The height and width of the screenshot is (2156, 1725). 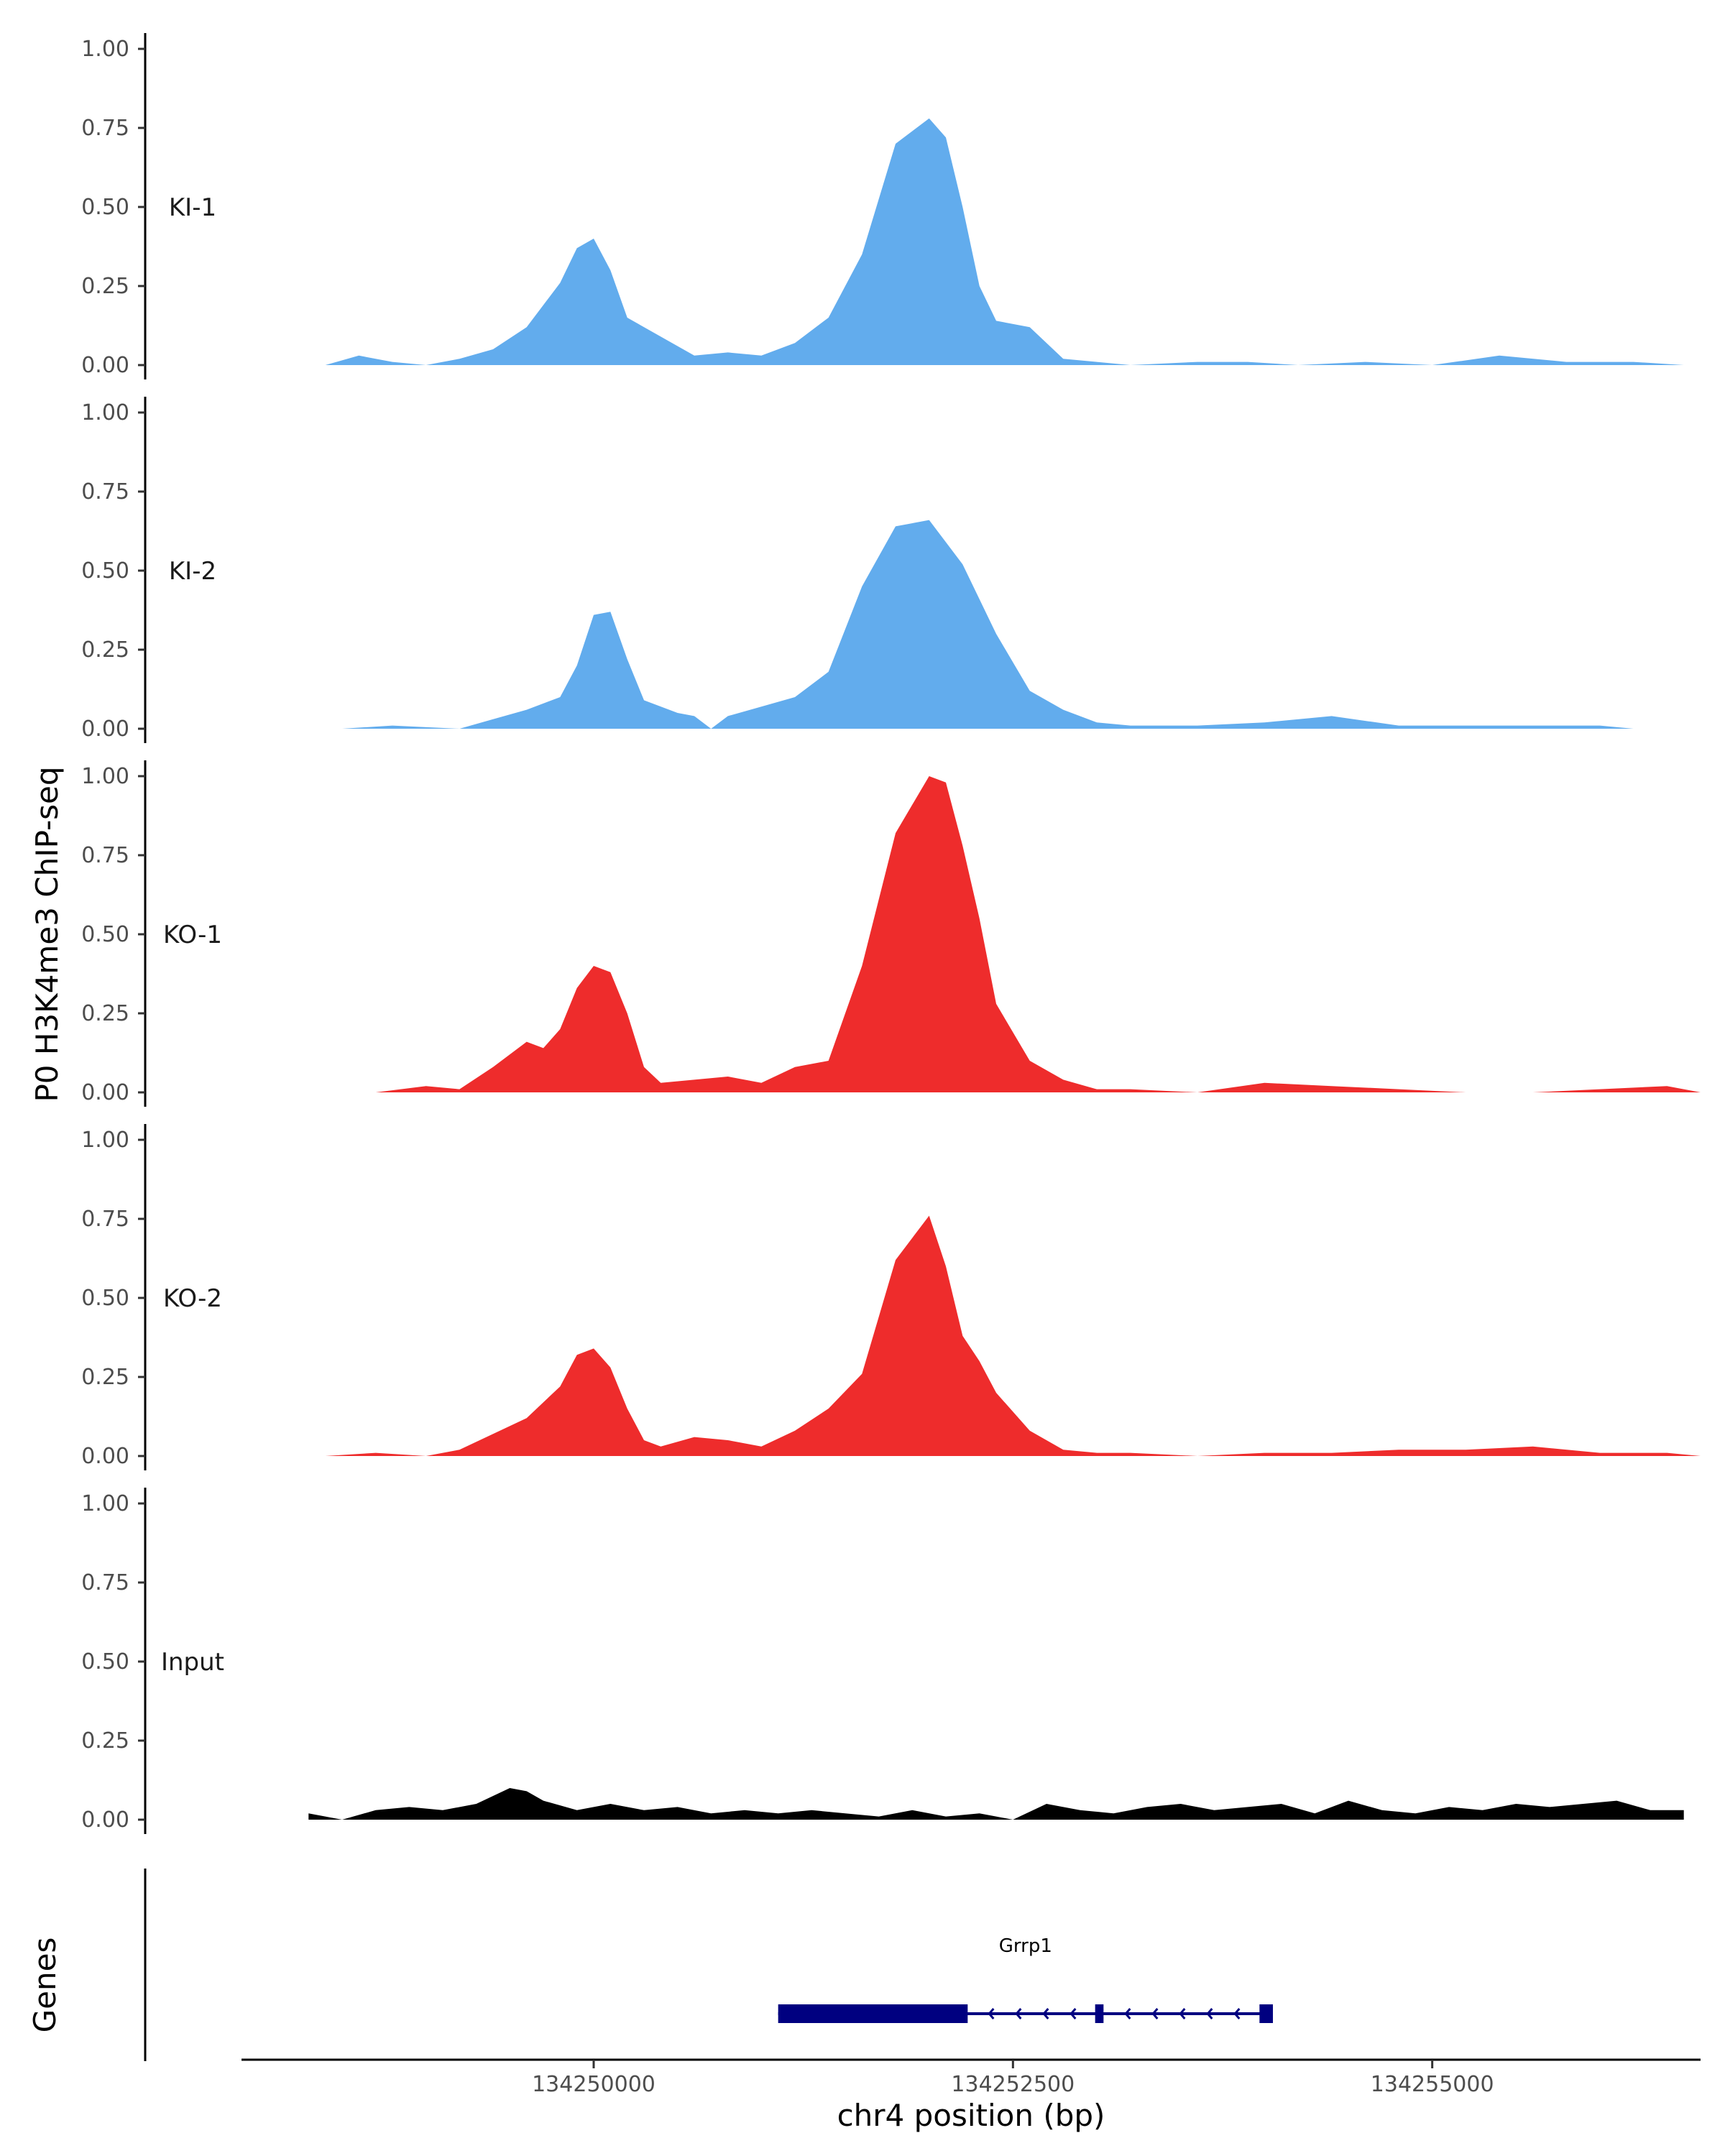 What do you see at coordinates (882, 1661) in the screenshot?
I see `track-panel-input: 0.00 0.25 0.50 0.75 1.00 Input` at bounding box center [882, 1661].